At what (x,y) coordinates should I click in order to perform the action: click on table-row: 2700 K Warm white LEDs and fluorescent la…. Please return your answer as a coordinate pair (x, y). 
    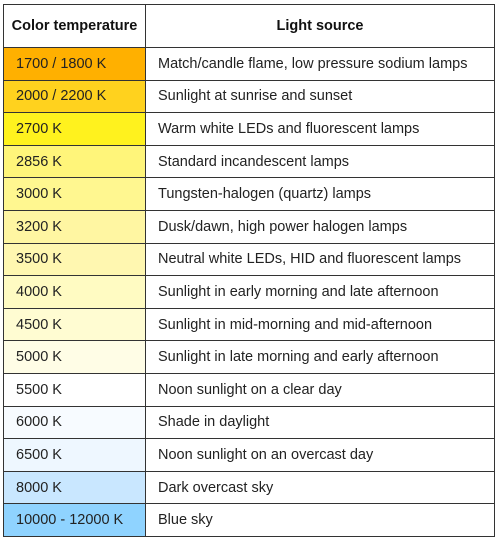
    Looking at the image, I should click on (249, 129).